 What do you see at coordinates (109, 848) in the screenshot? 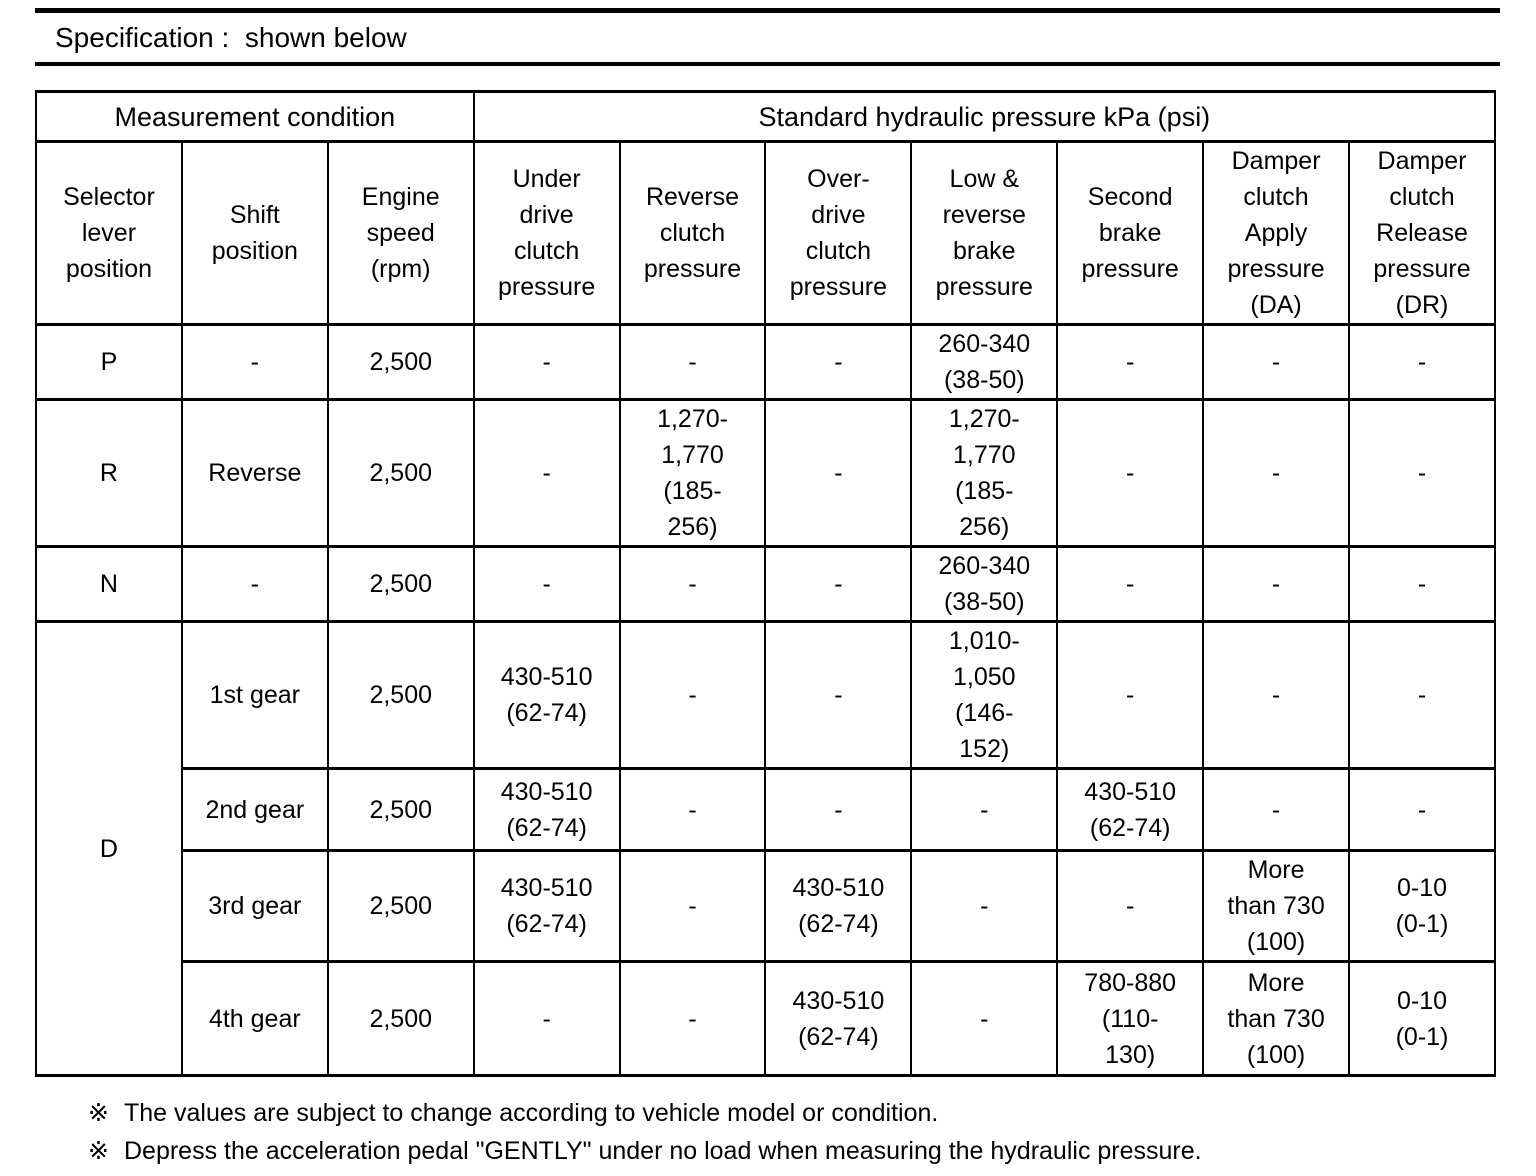
I see `cell-selector-lever: D` at bounding box center [109, 848].